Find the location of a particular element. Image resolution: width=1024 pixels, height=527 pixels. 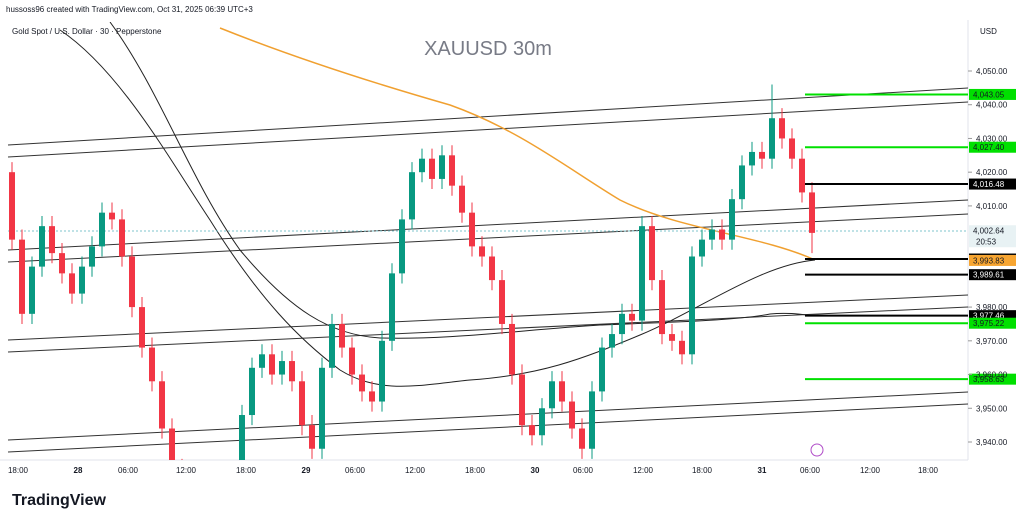

y-tick-label: 3,940.00 is located at coordinates (992, 442).